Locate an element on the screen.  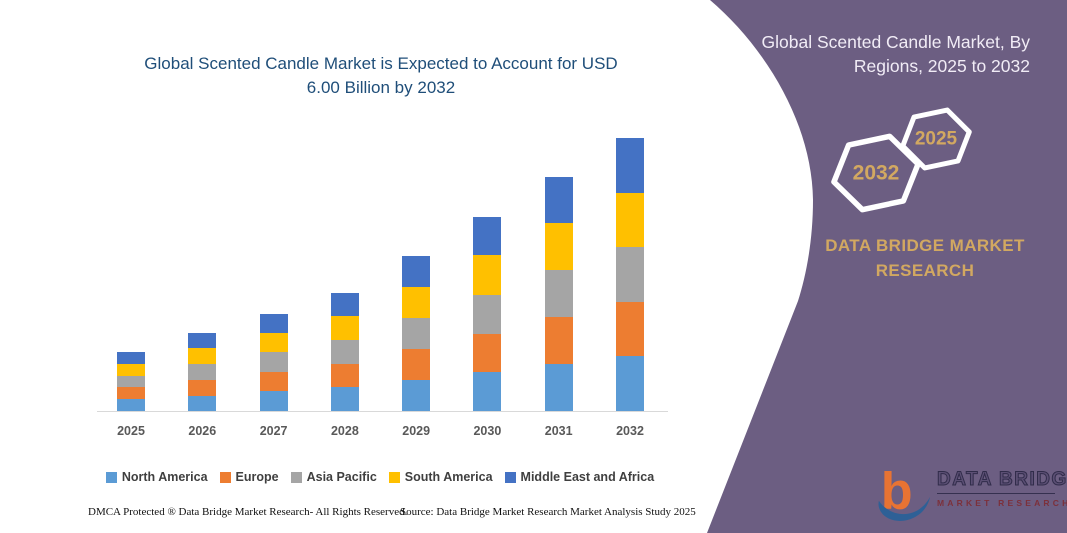
hexagon-2032-label: 2032 is located at coordinates (876, 173).